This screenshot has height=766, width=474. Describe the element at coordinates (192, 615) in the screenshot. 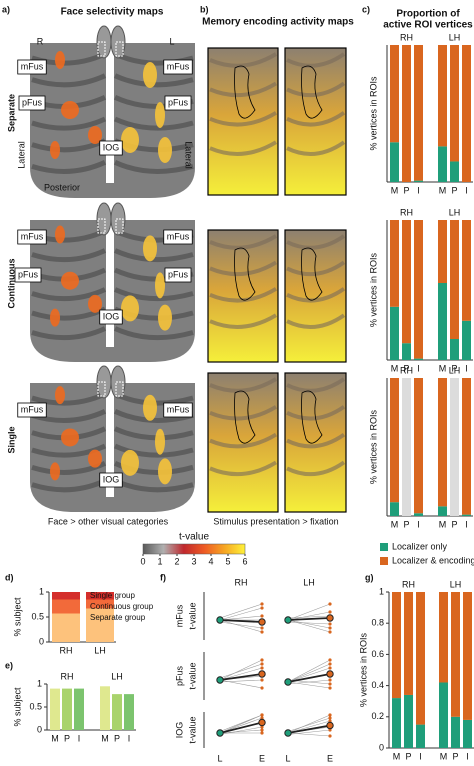

I see `y-axis-label: t-value` at that location.